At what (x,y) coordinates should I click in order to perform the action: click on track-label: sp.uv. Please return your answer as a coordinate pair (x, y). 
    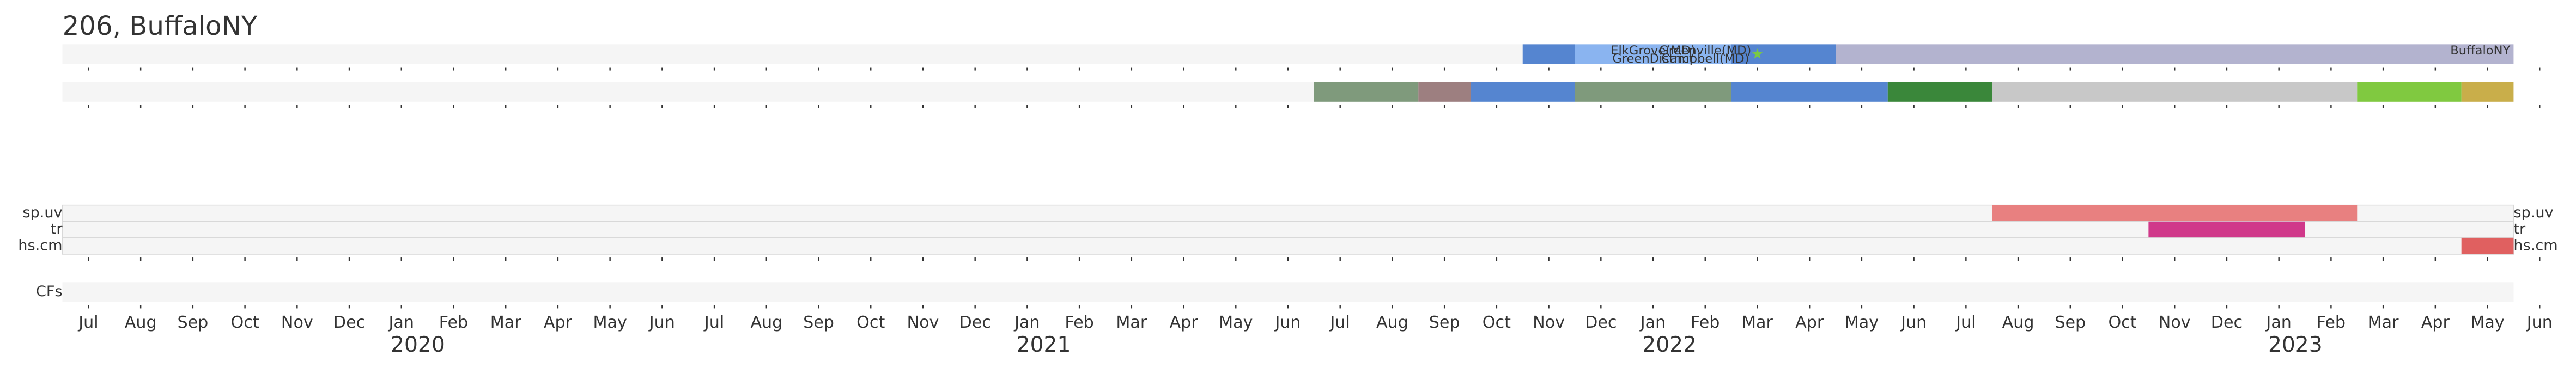
    Looking at the image, I should click on (42, 213).